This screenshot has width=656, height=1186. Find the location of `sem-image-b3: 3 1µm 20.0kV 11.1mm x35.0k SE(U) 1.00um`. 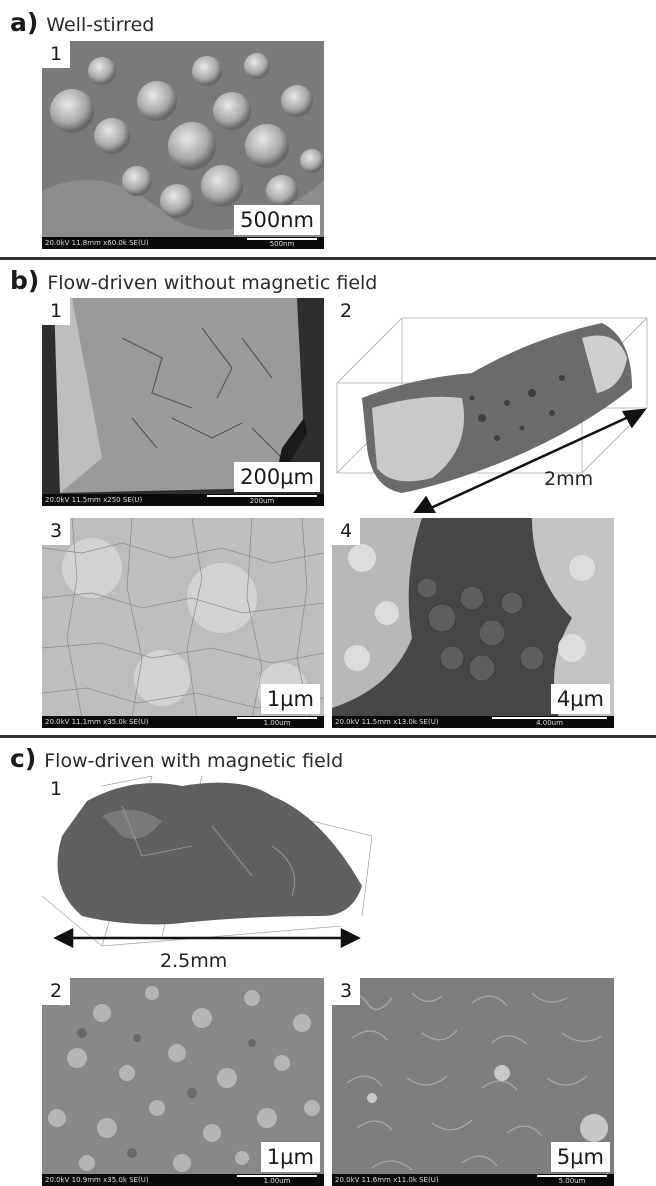

sem-image-b3: 3 1µm 20.0kV 11.1mm x35.0k SE(U) 1.00um is located at coordinates (183, 623).